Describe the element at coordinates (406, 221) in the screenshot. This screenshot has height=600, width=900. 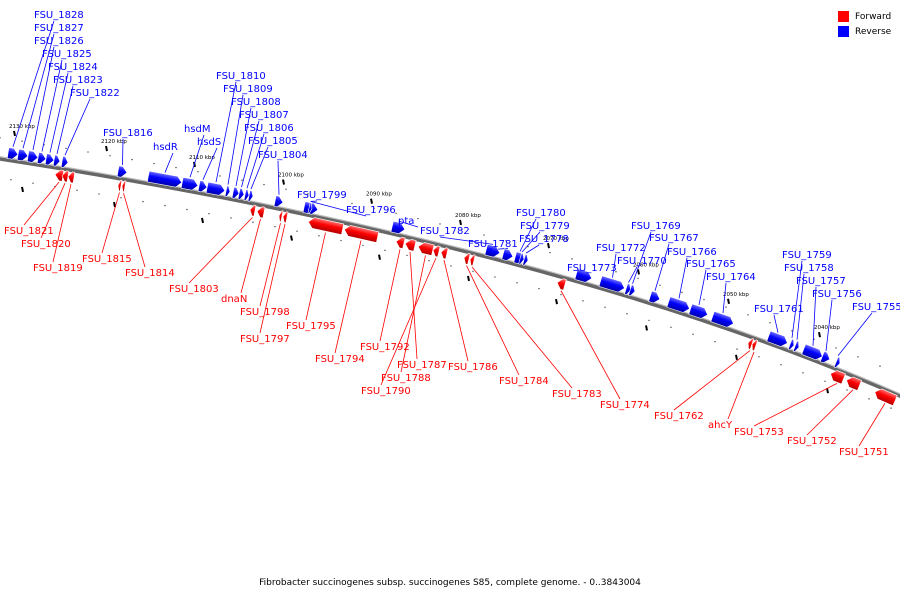
I see `gene-label-pta: pta` at that location.